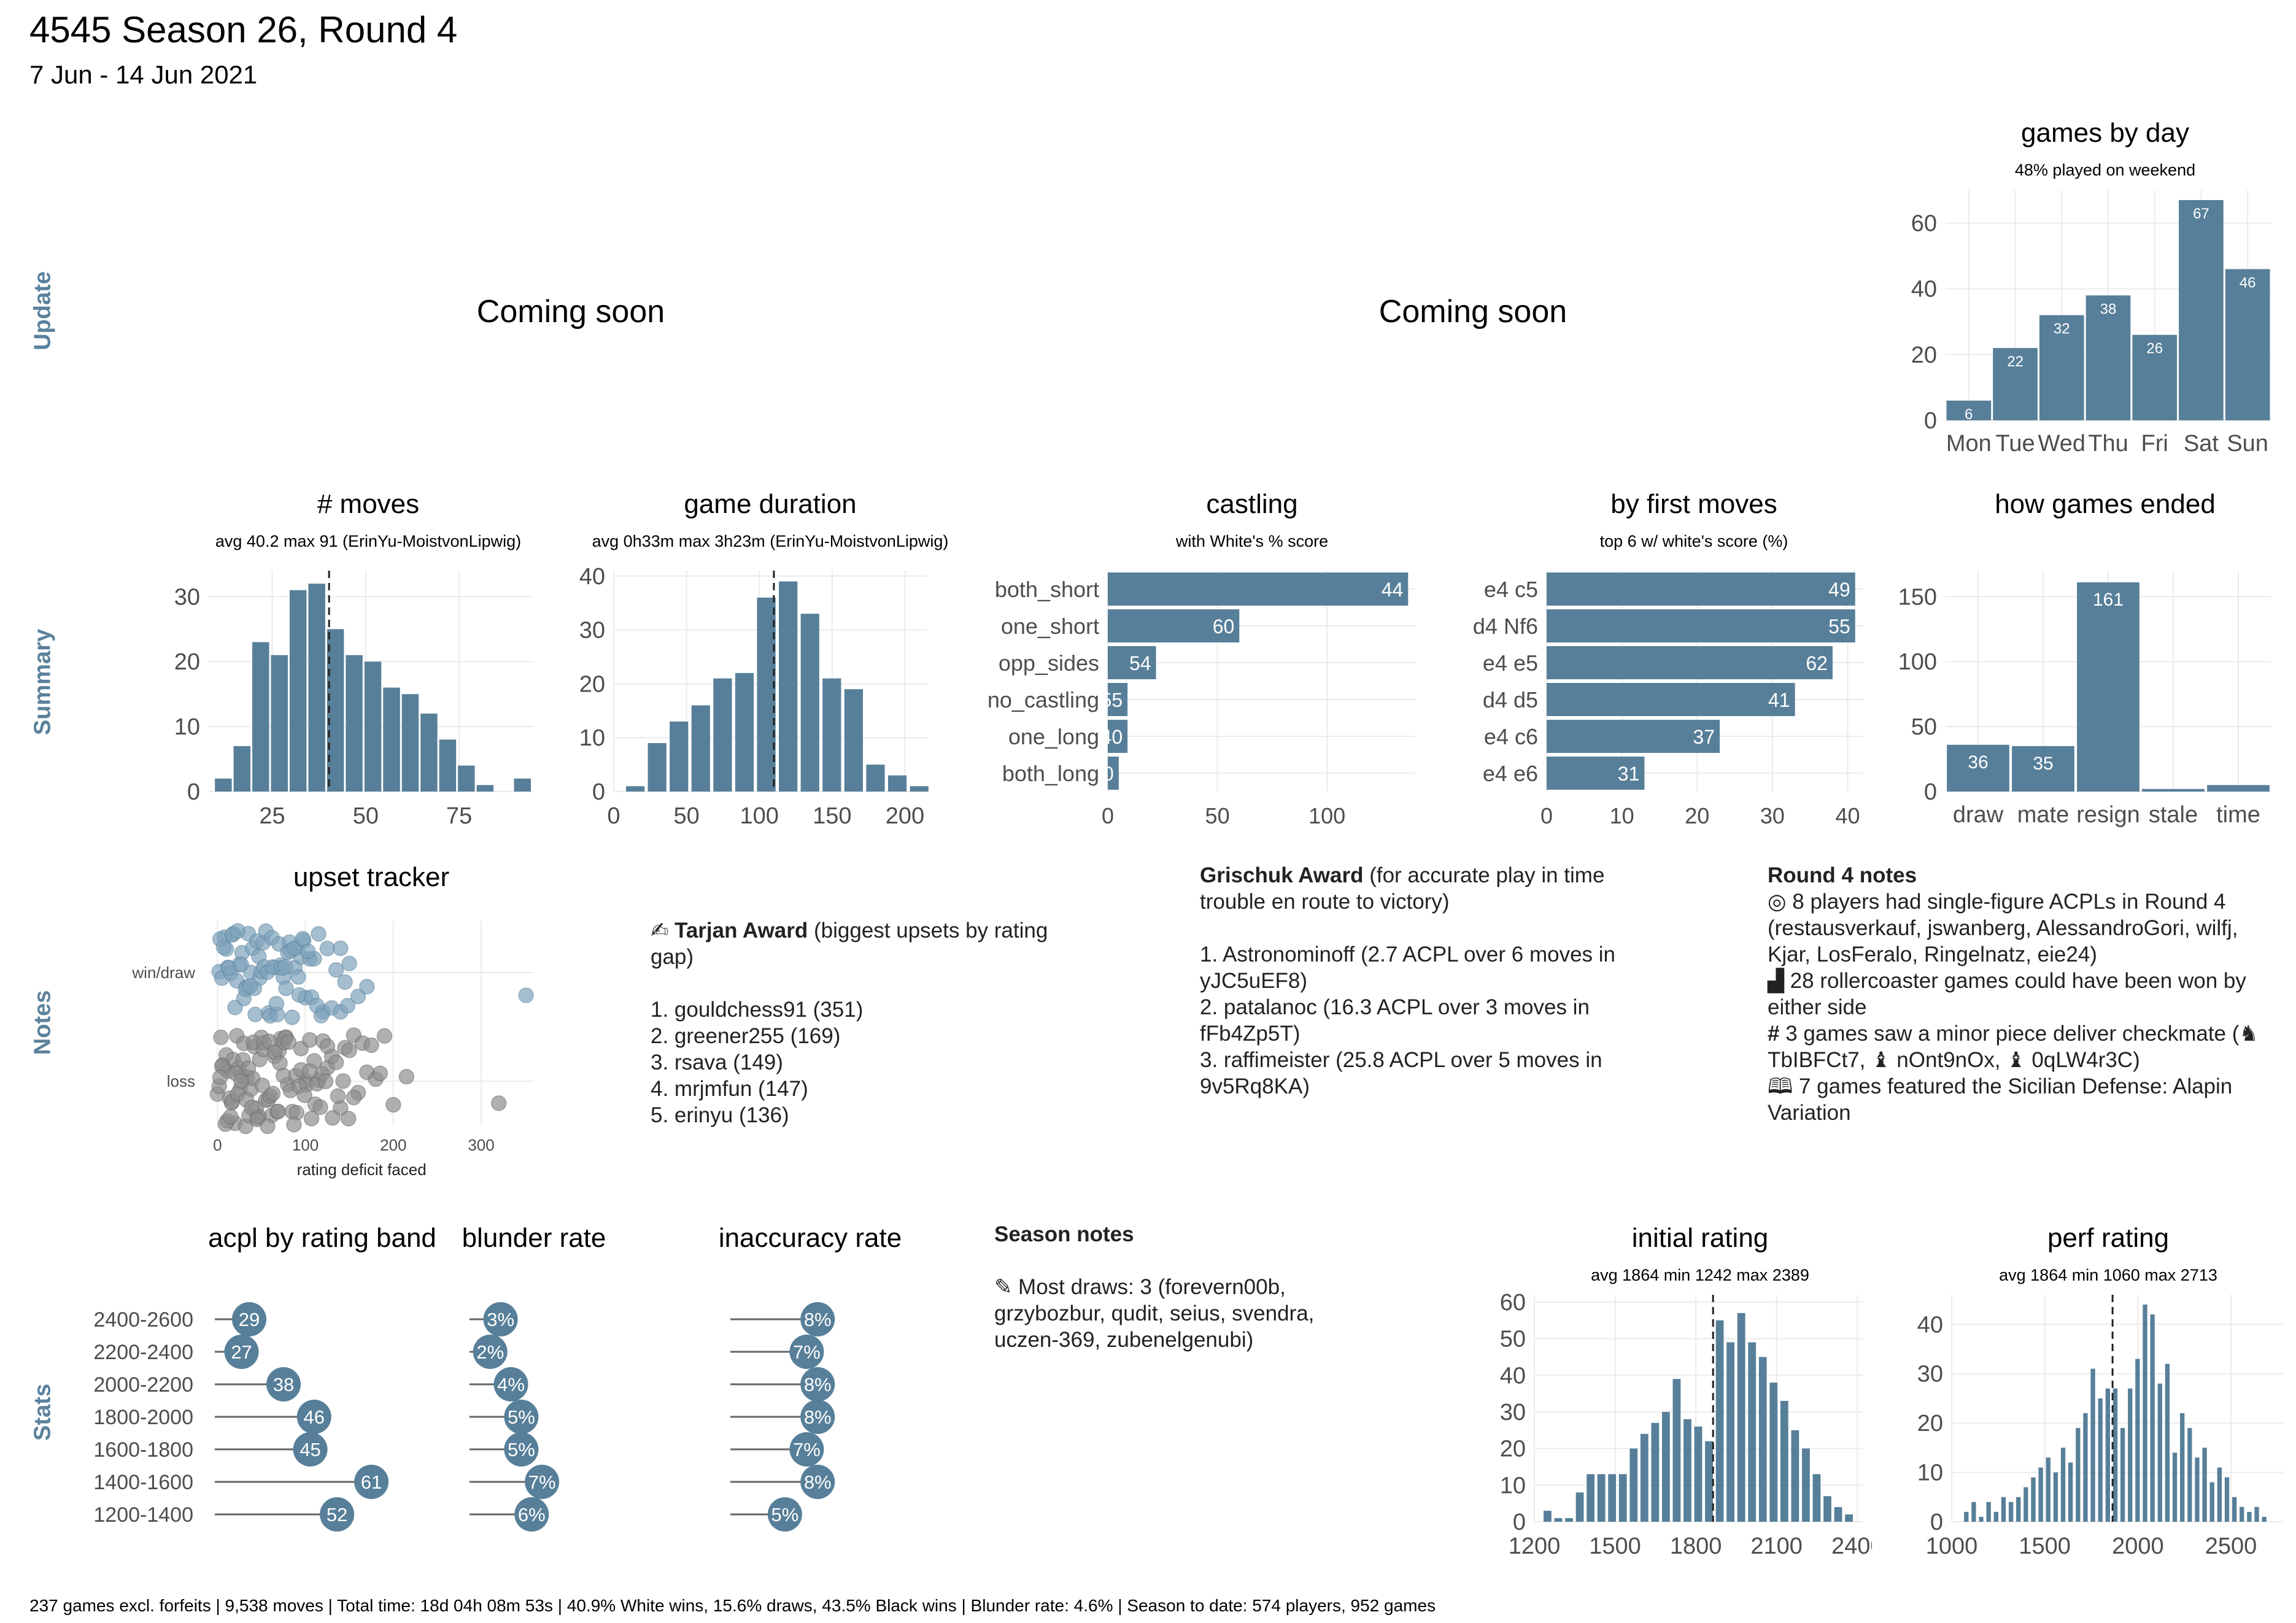  I want to click on list-item: 4. mrjmfun (147), so click(729, 1089).